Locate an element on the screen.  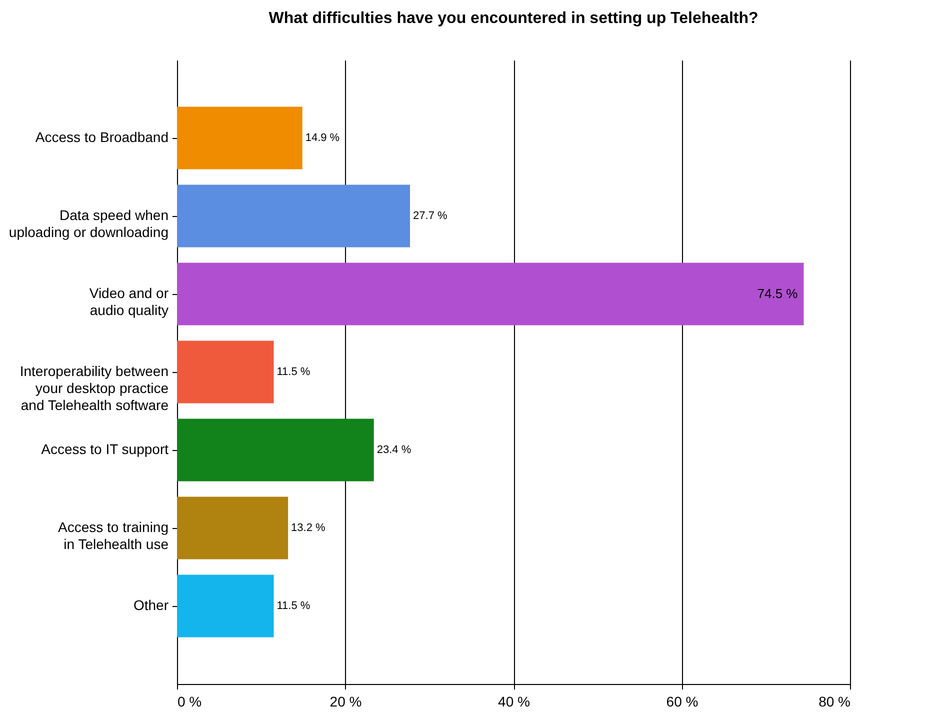
y-tick-label: Interoperability between your desktop practice and Telehealth software is located at coordinates (94, 388).